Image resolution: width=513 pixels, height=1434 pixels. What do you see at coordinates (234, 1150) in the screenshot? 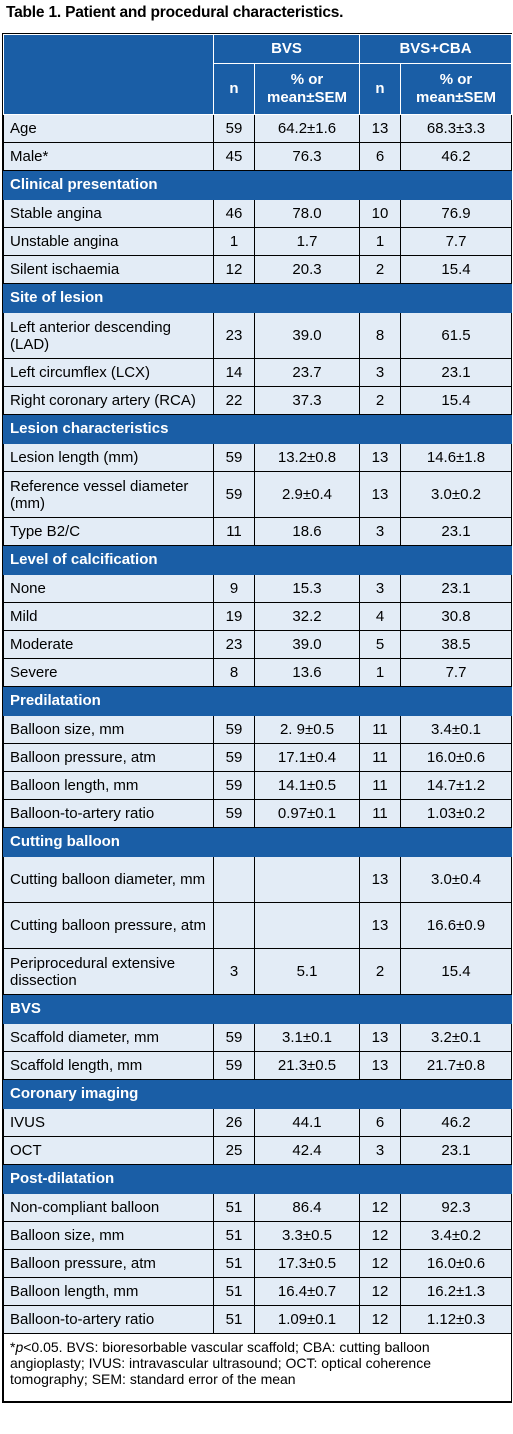
I see `cell-n-bvs: 25` at bounding box center [234, 1150].